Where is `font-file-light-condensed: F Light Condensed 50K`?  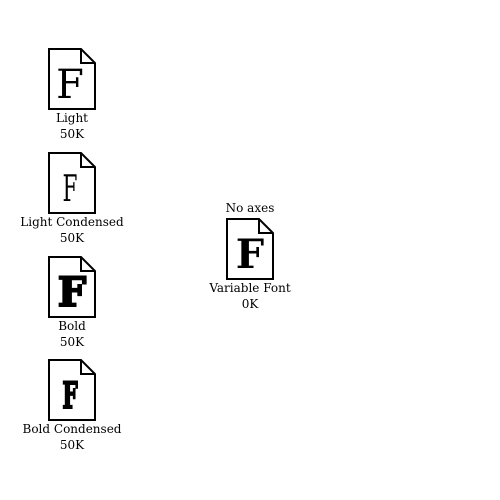
font-file-light-condensed: F Light Condensed 50K is located at coordinates (72, 199).